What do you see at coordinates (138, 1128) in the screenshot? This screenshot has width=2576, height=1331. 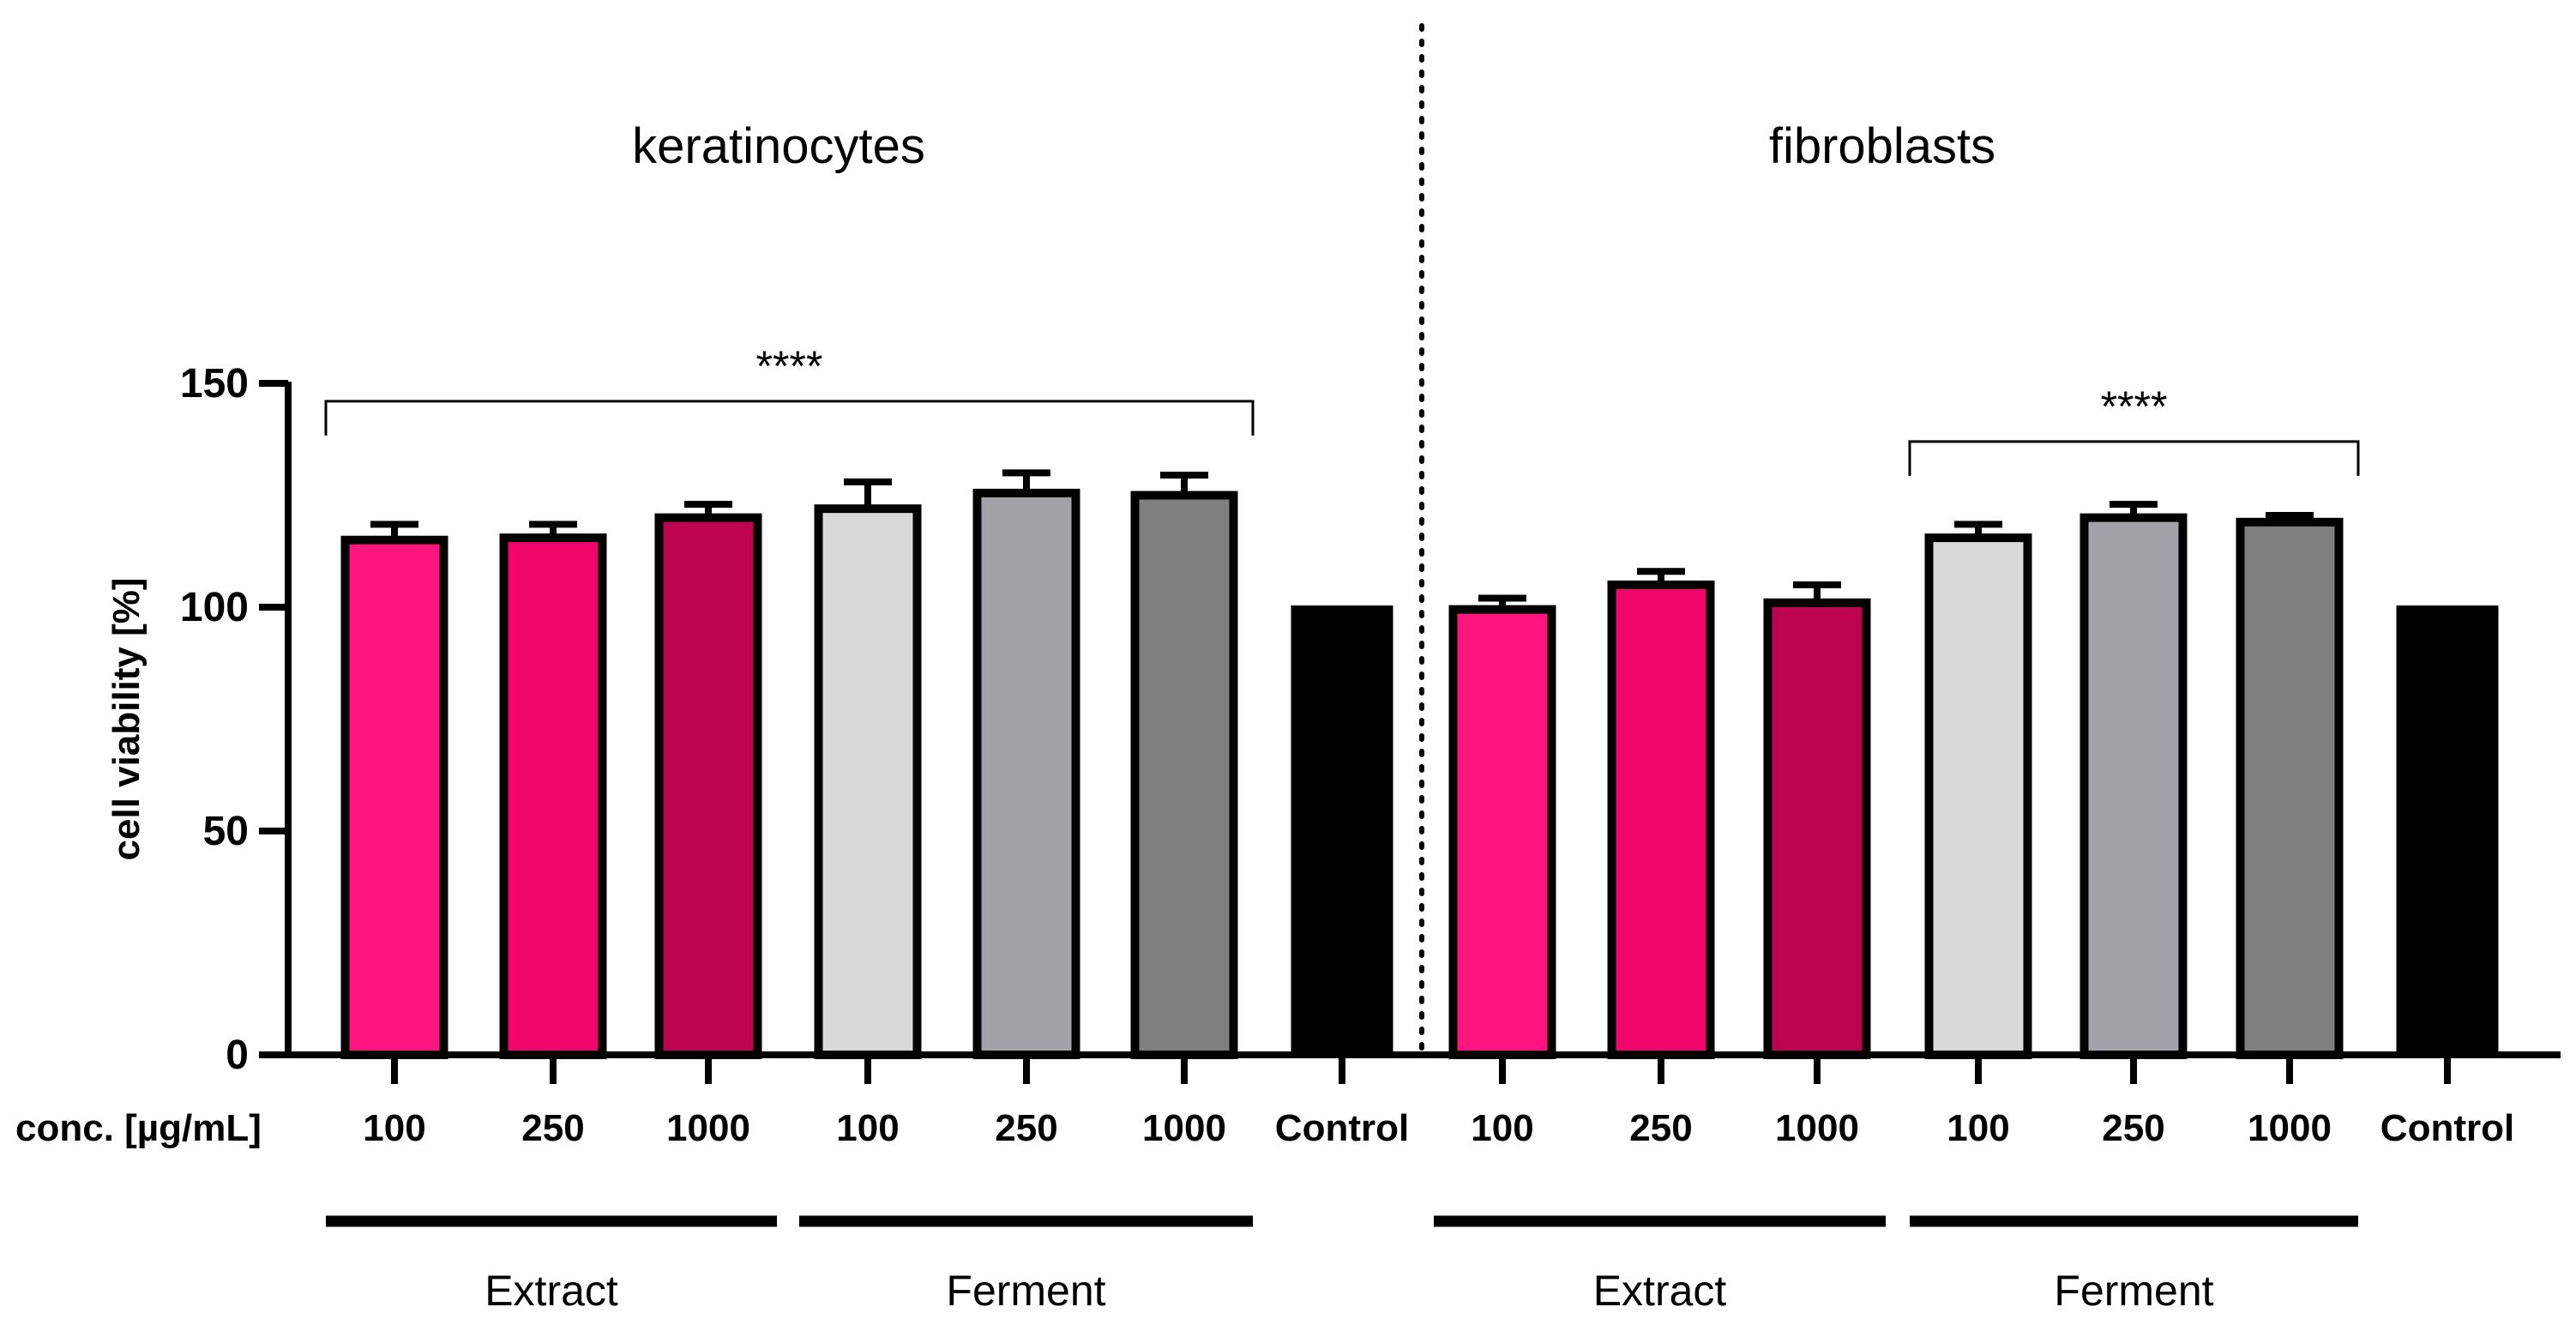 I see `x-row-label: conc. [µg/mL]` at bounding box center [138, 1128].